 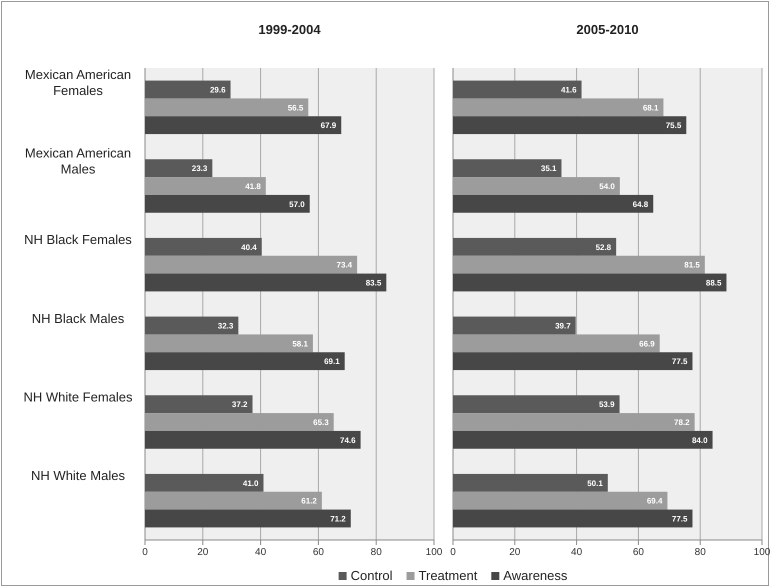 What do you see at coordinates (328, 125) in the screenshot?
I see `data-label: 67.9` at bounding box center [328, 125].